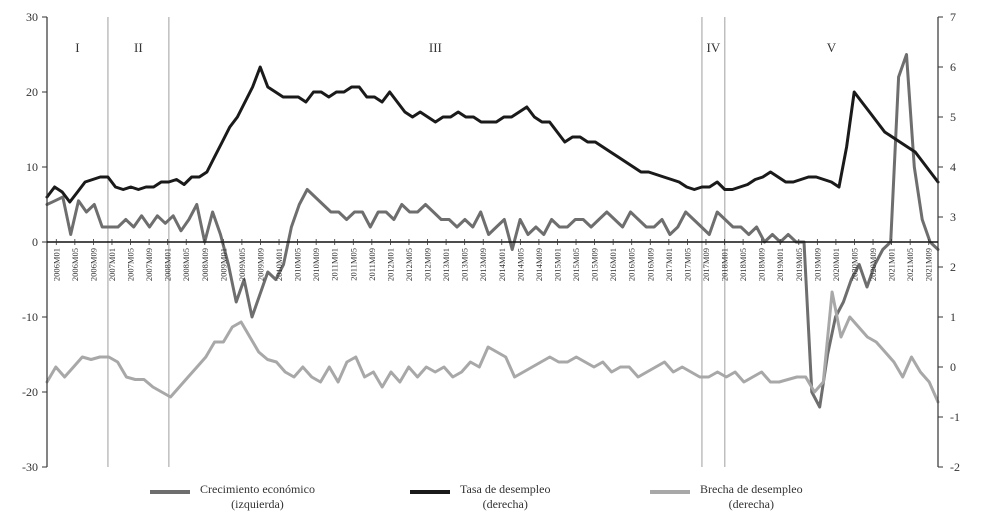 This screenshot has height=526, width=986. I want to click on legend-swatch-tasa, so click(430, 492).